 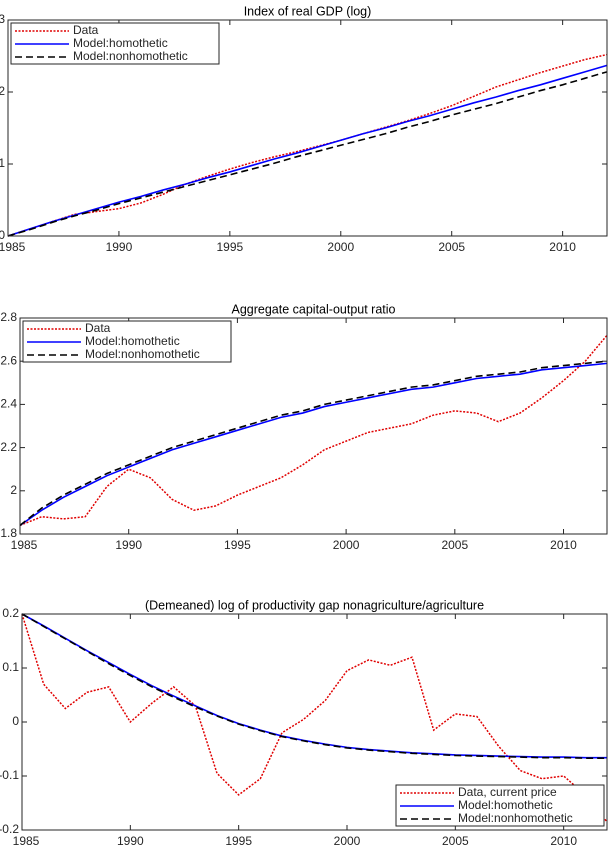 What do you see at coordinates (2, 19) in the screenshot?
I see `y-tick-label: 3` at bounding box center [2, 19].